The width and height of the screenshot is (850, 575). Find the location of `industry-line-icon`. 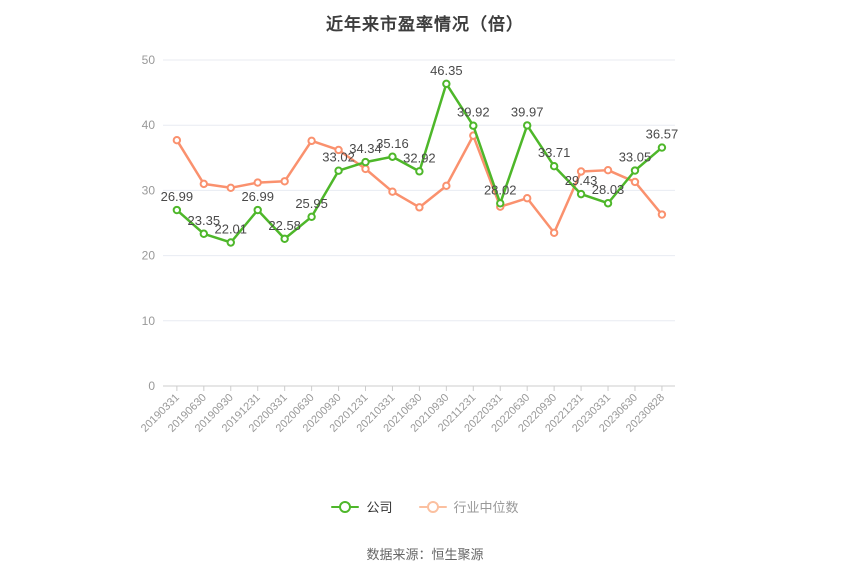

industry-line-icon is located at coordinates (432, 506).